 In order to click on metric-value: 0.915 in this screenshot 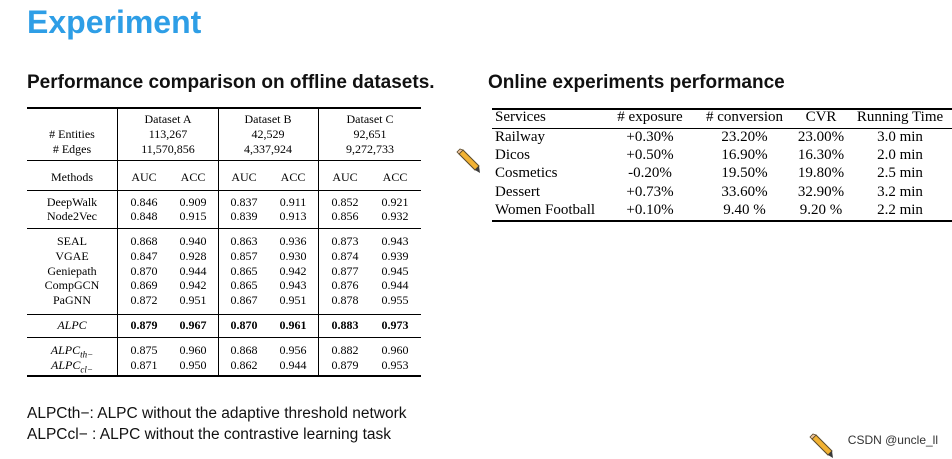, I will do `click(193, 216)`.